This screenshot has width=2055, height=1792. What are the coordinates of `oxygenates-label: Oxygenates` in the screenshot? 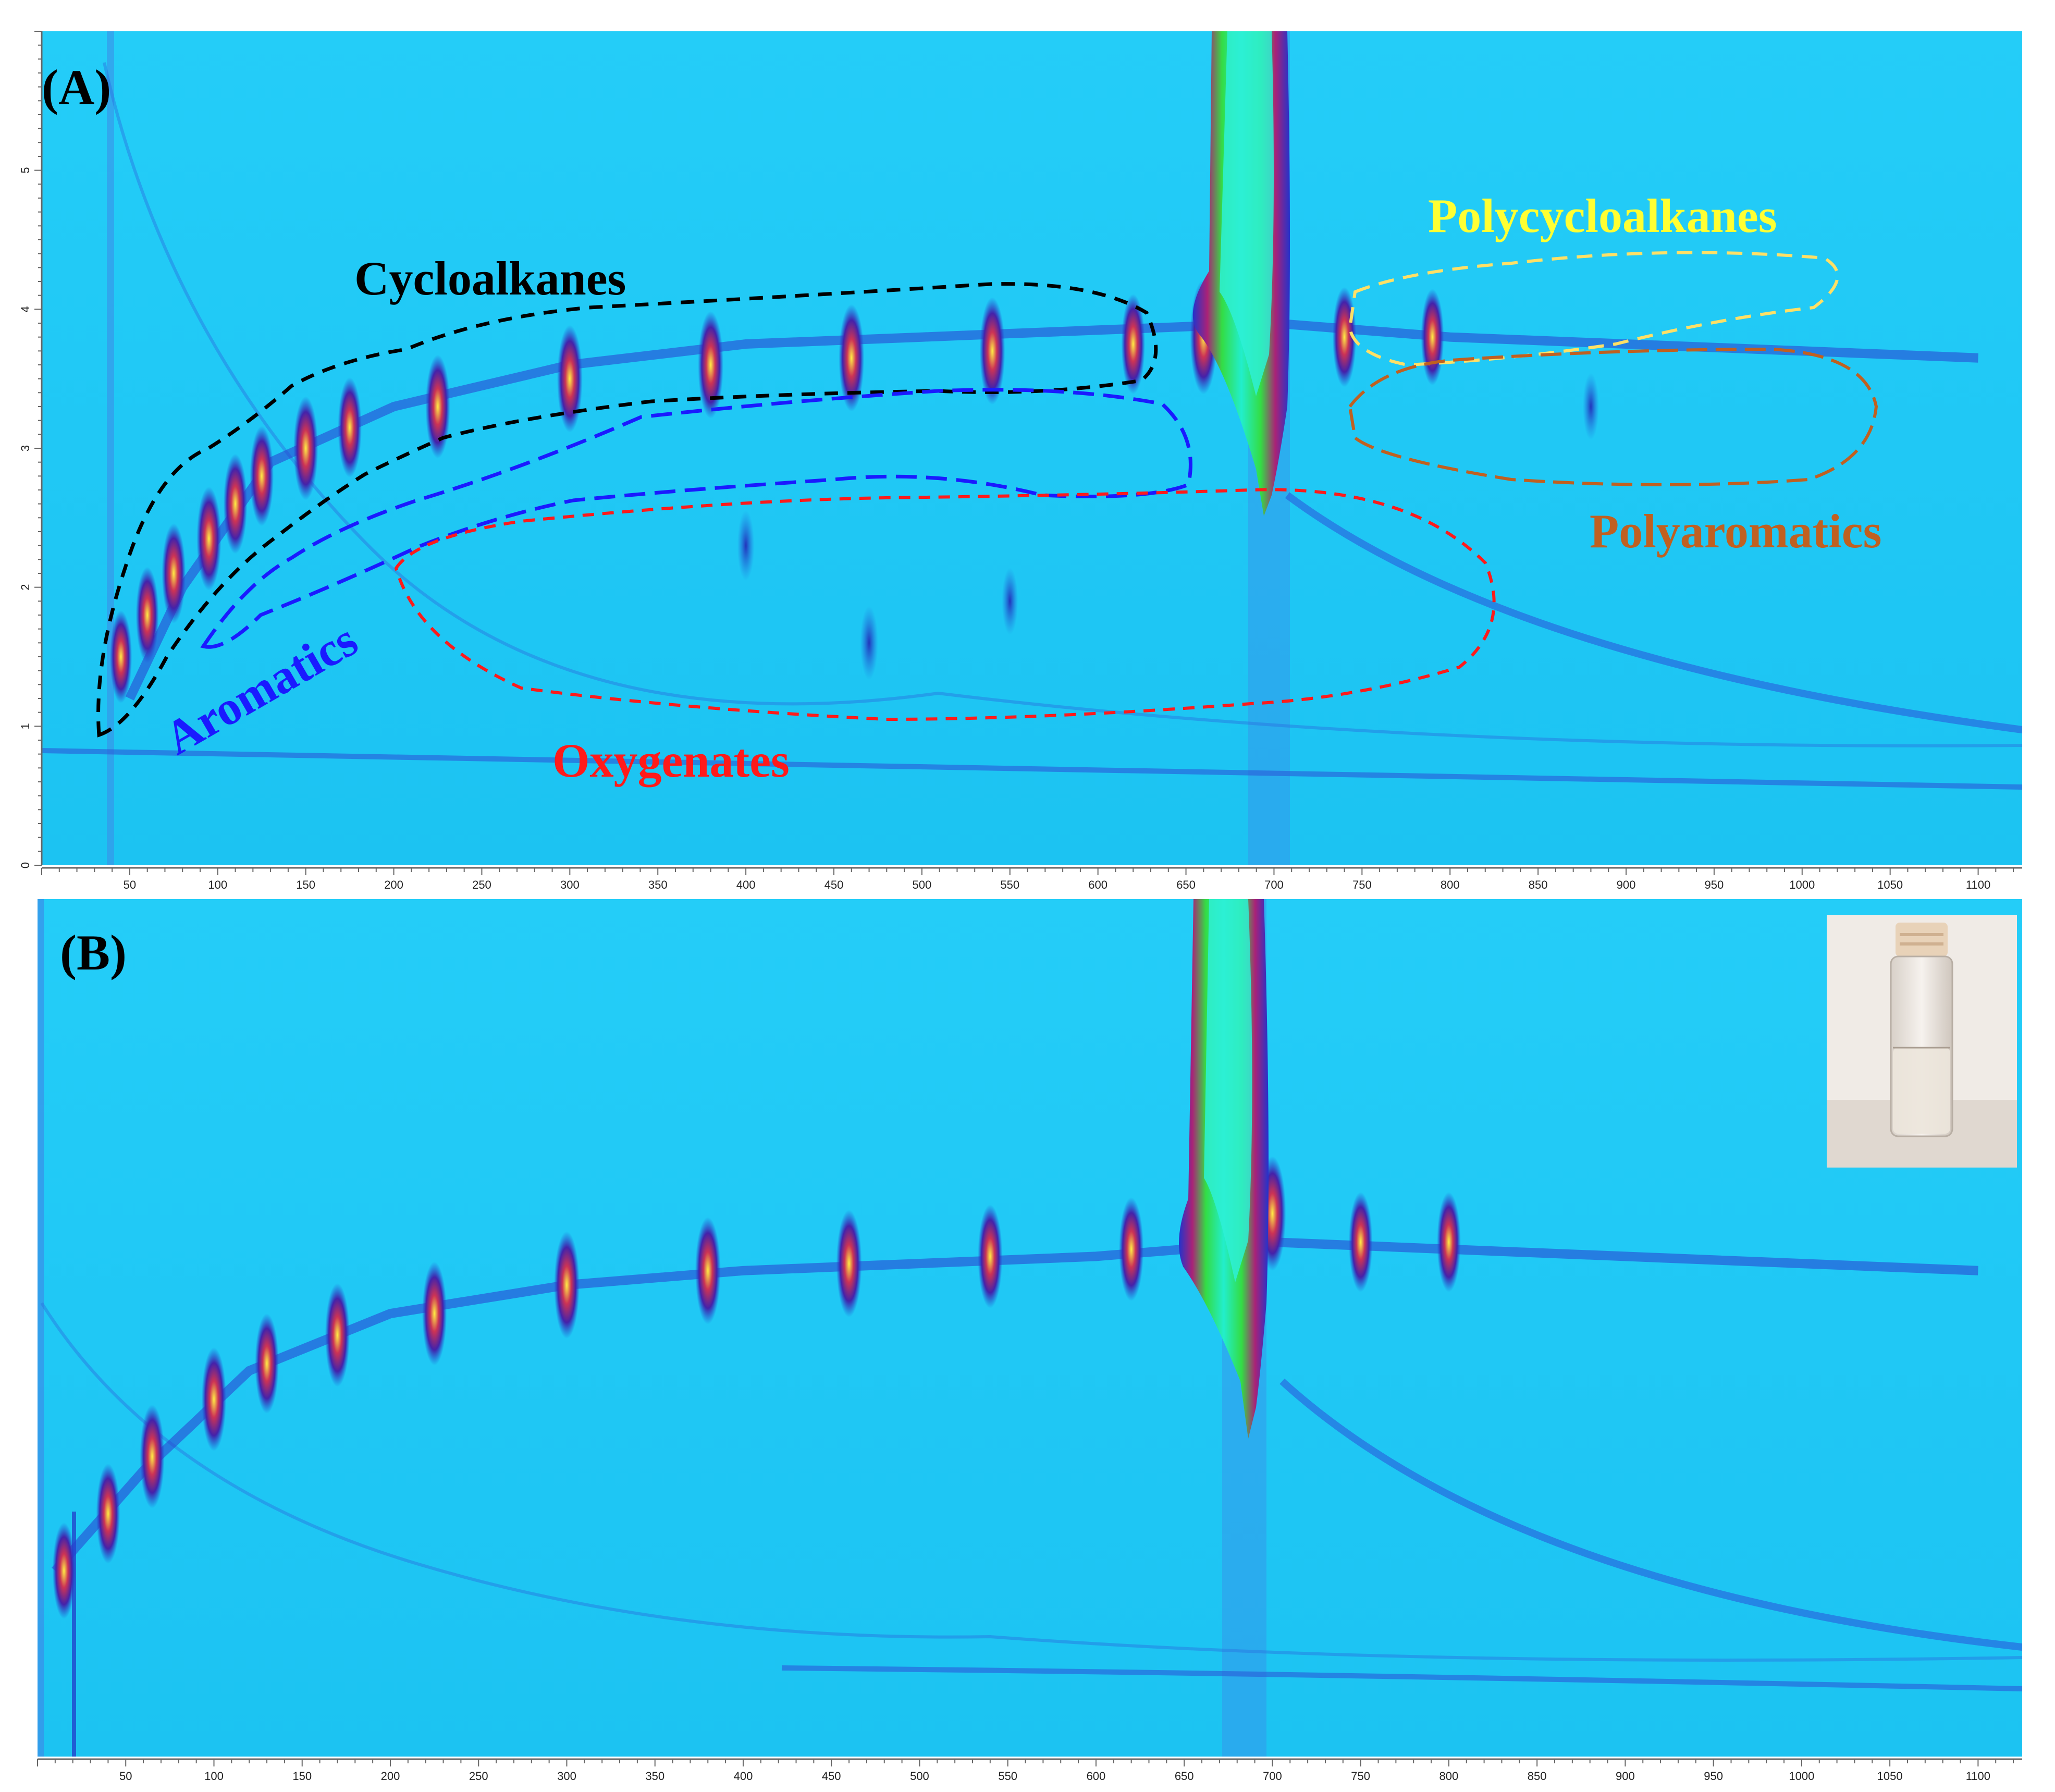 It's located at (671, 761).